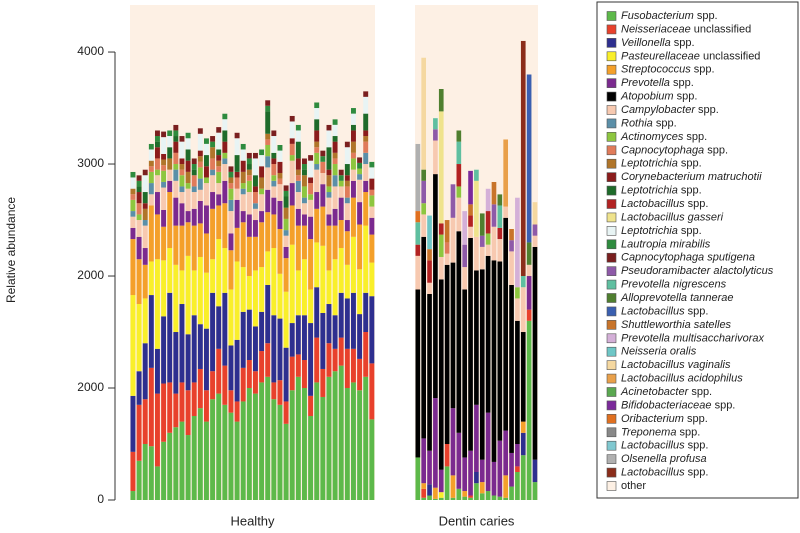 The image size is (800, 533). What do you see at coordinates (663, 137) in the screenshot?
I see `legend-label: Actinomyces spp.` at bounding box center [663, 137].